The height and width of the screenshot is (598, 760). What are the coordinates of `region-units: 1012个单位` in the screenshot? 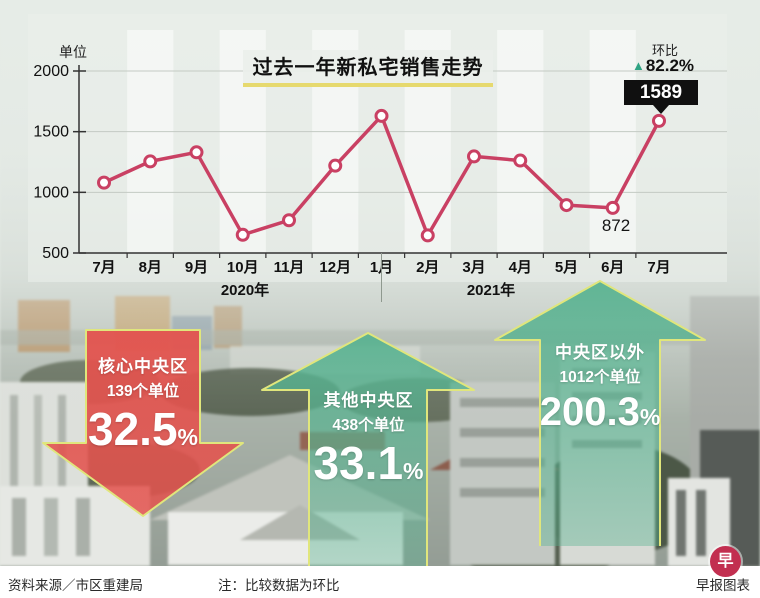 It's located at (600, 377).